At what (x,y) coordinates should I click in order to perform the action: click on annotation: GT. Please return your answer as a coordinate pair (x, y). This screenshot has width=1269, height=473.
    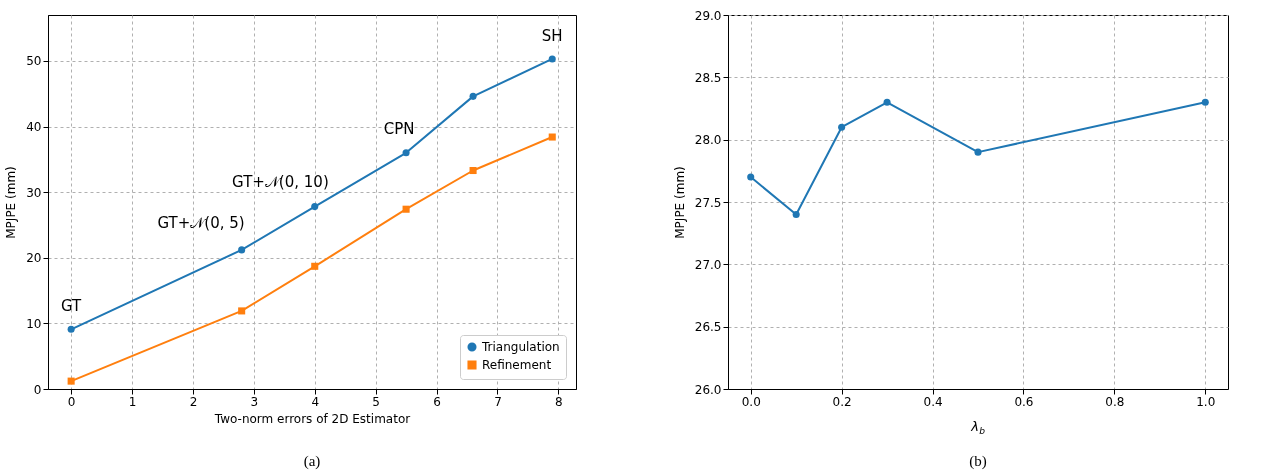
    Looking at the image, I should click on (72, 306).